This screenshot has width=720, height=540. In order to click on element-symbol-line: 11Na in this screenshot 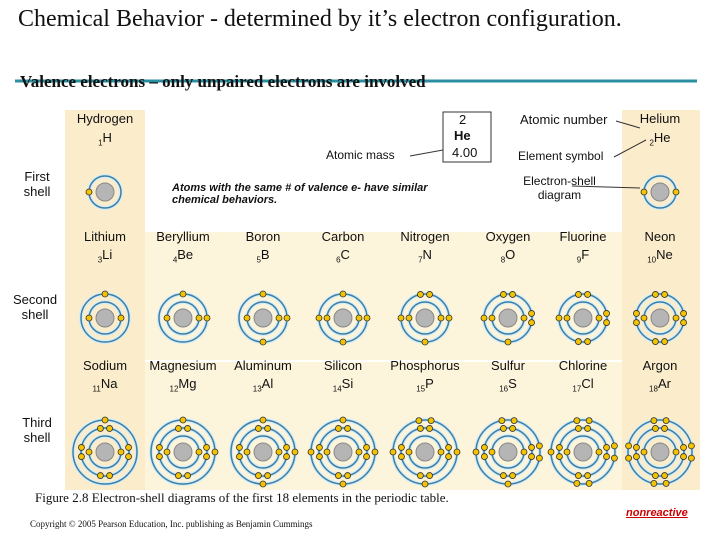, I will do `click(105, 385)`.